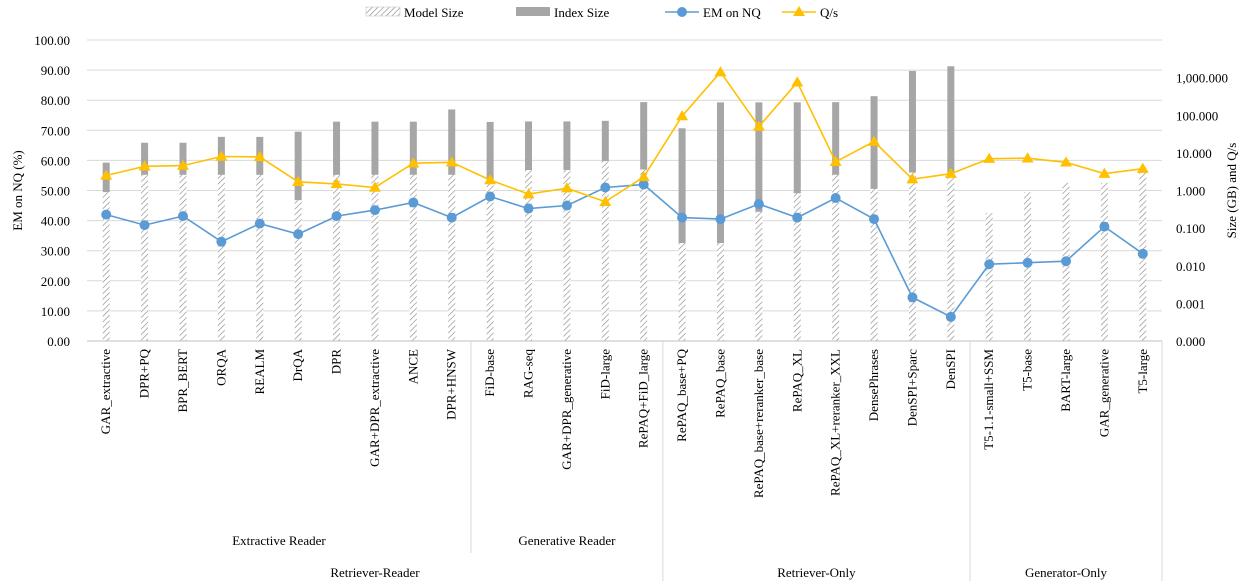 The width and height of the screenshot is (1245, 581). I want to click on bar-index-denspi, so click(951, 119).